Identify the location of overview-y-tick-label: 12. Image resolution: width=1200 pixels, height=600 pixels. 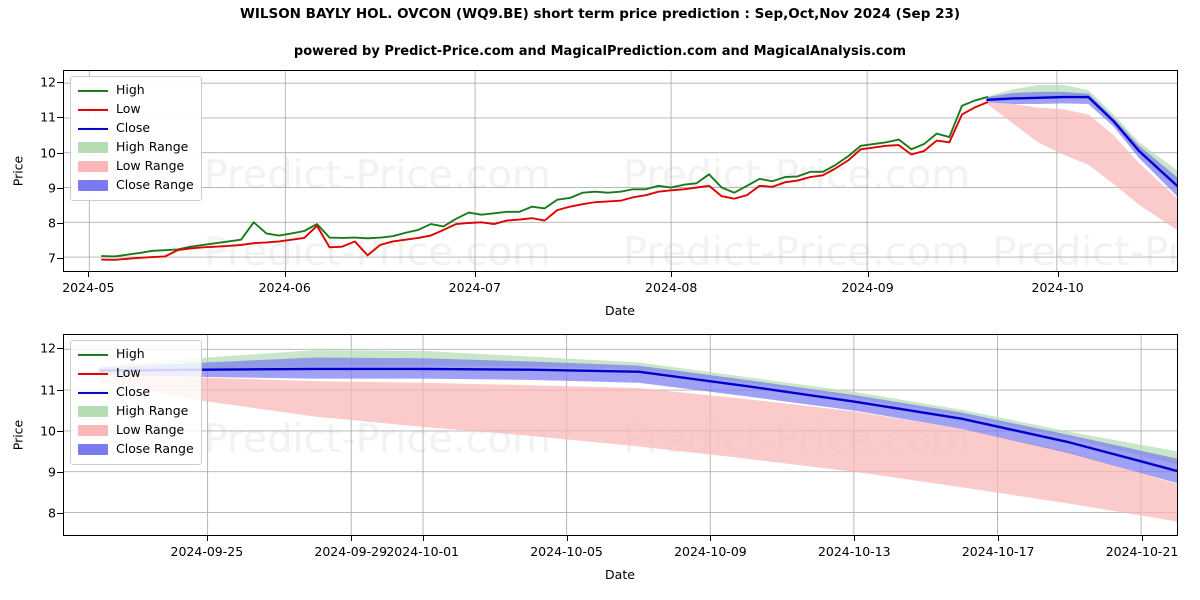
(48, 82).